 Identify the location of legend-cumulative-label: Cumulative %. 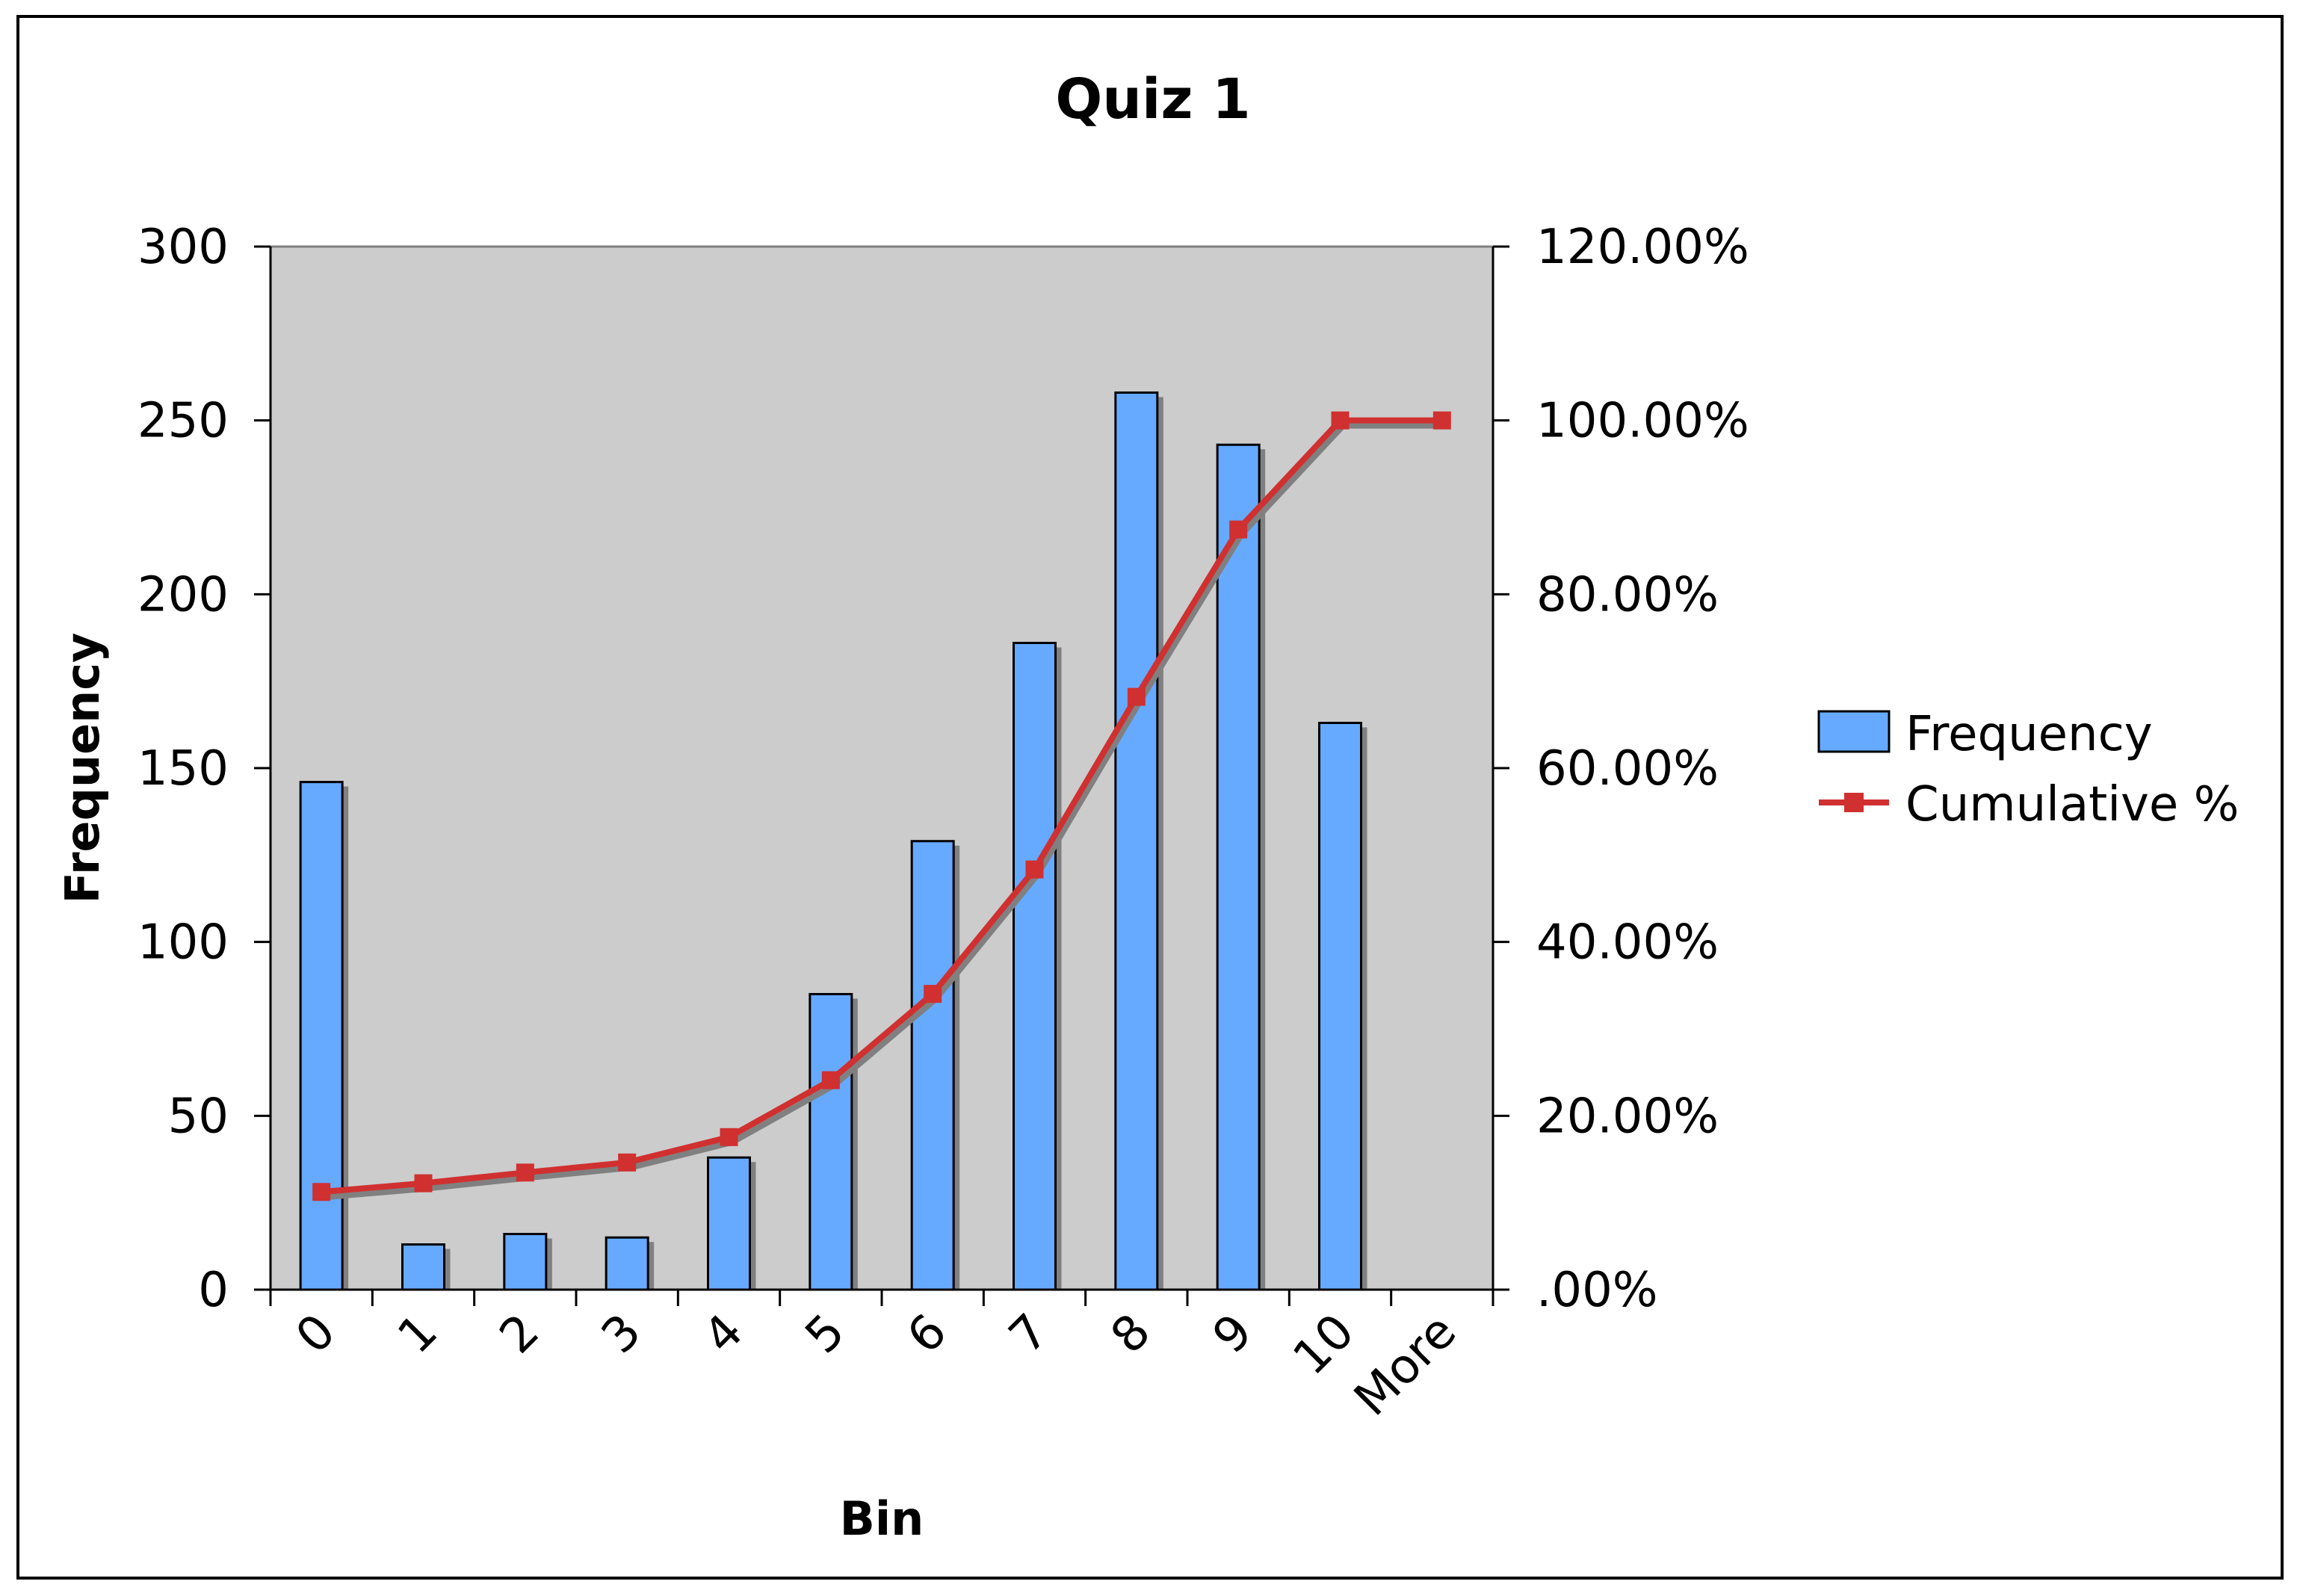
(2072, 805).